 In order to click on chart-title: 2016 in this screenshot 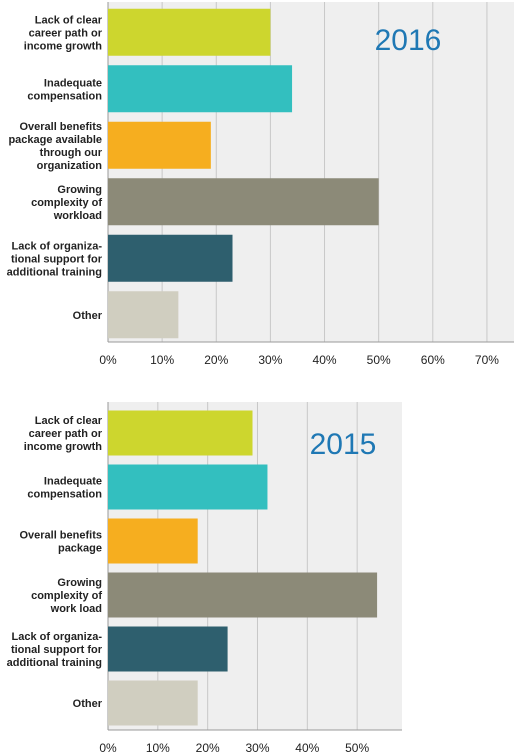, I will do `click(408, 40)`.